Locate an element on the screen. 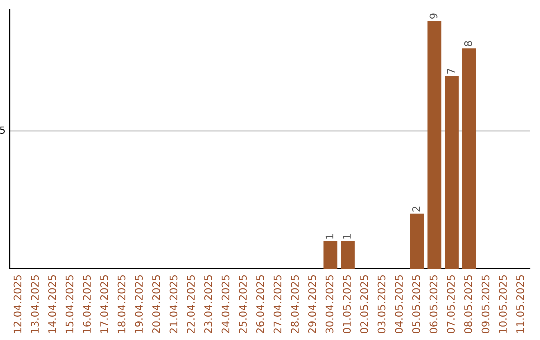 This screenshot has width=540, height=340. x-tick-label: 11.05.2025 is located at coordinates (520, 304).